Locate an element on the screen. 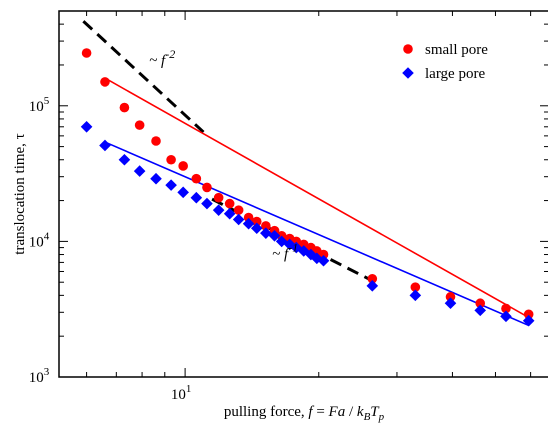  slope-annotation: ~ f-1 is located at coordinates (285, 251).